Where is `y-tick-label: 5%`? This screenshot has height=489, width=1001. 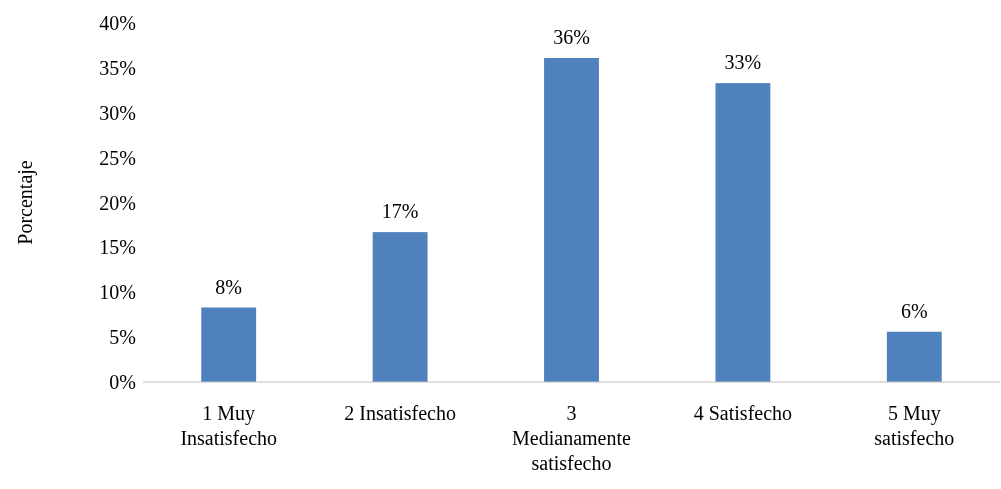 y-tick-label: 5% is located at coordinates (122, 337).